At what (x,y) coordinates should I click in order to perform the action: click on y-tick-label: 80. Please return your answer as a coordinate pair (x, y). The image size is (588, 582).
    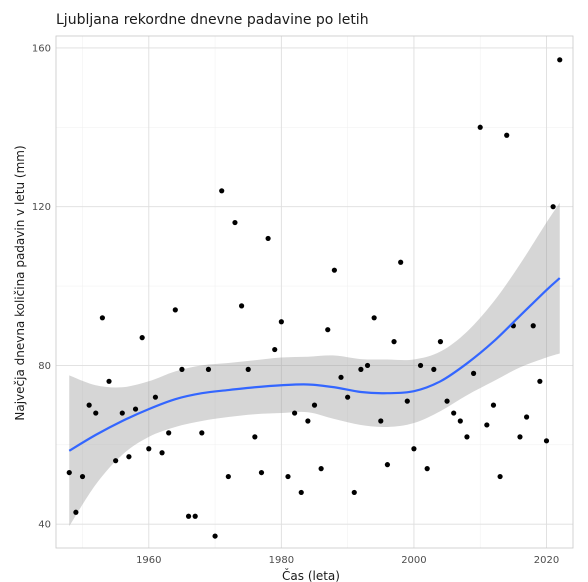
    Looking at the image, I should click on (44, 366).